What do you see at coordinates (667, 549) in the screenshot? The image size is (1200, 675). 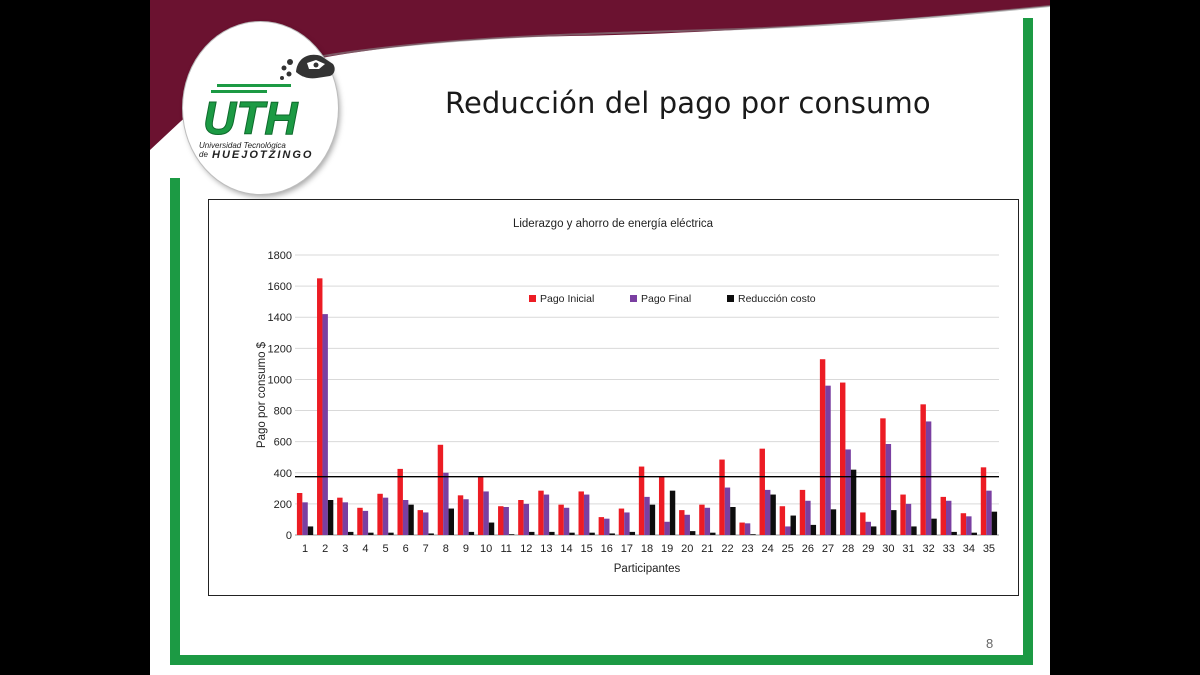 I see `x-tick-label: 19` at bounding box center [667, 549].